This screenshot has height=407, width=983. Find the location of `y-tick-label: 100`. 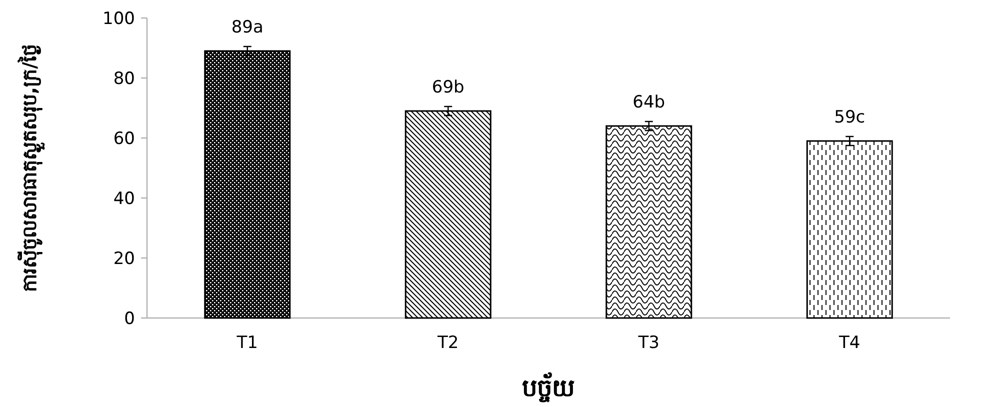

y-tick-label: 100 is located at coordinates (118, 19).